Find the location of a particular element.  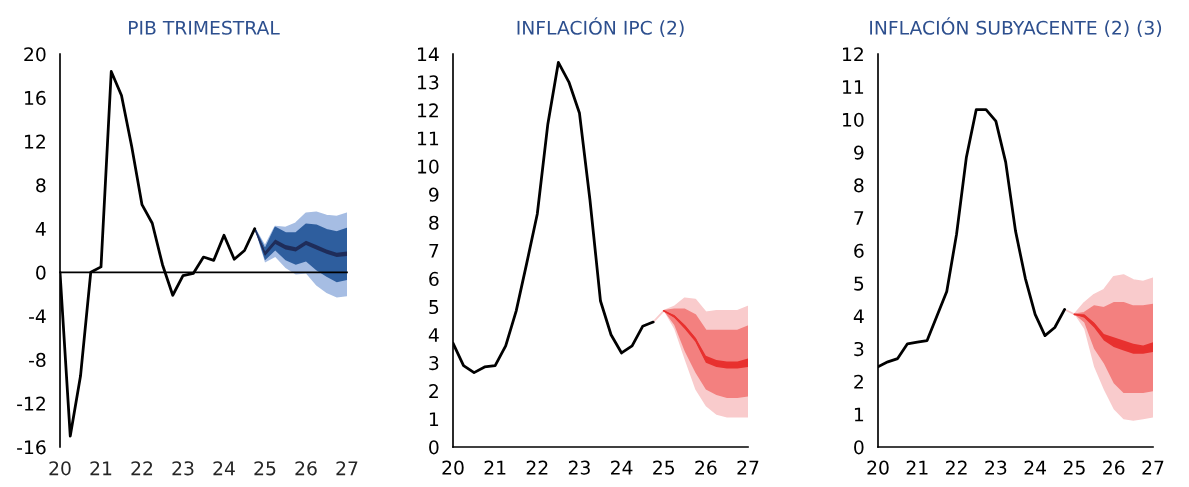

chart-title: INFLACIÓN SUBYACENTE (2) (3) is located at coordinates (1016, 27).